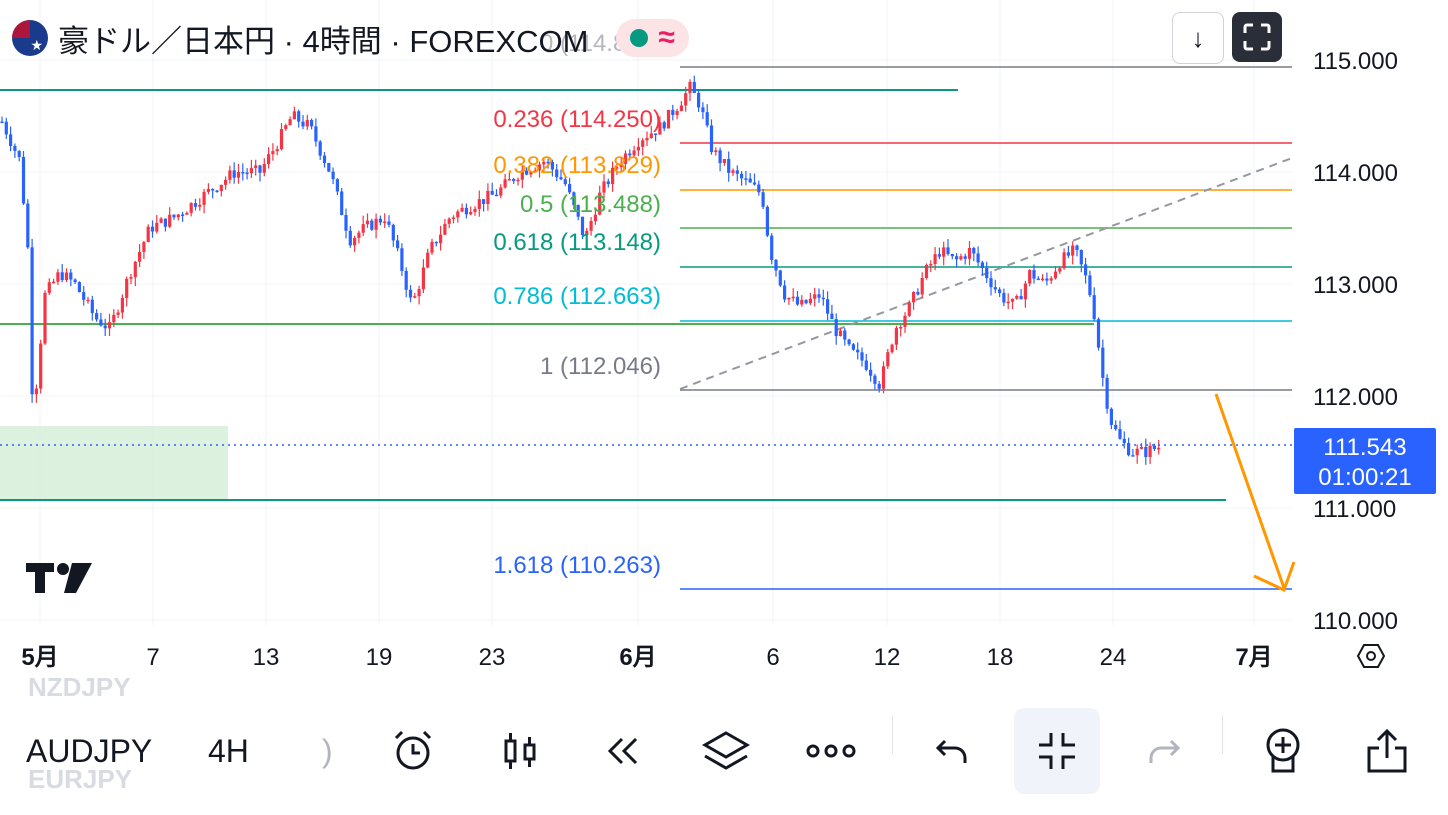 The width and height of the screenshot is (1448, 815). What do you see at coordinates (413, 751) in the screenshot?
I see `alert-button` at bounding box center [413, 751].